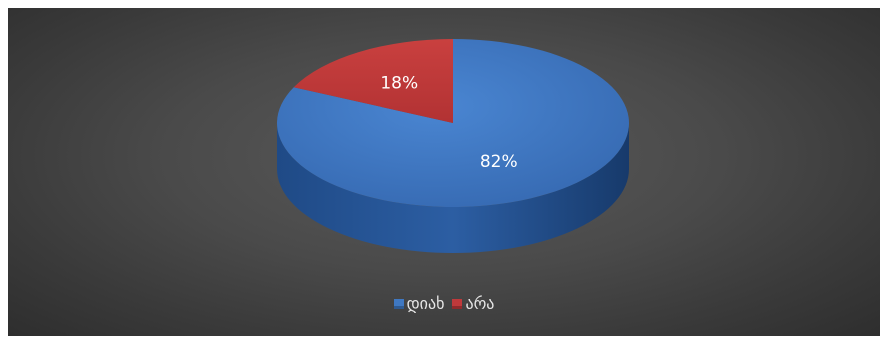 This screenshot has width=887, height=341. What do you see at coordinates (399, 84) in the screenshot?
I see `data-label-no: 18%` at bounding box center [399, 84].